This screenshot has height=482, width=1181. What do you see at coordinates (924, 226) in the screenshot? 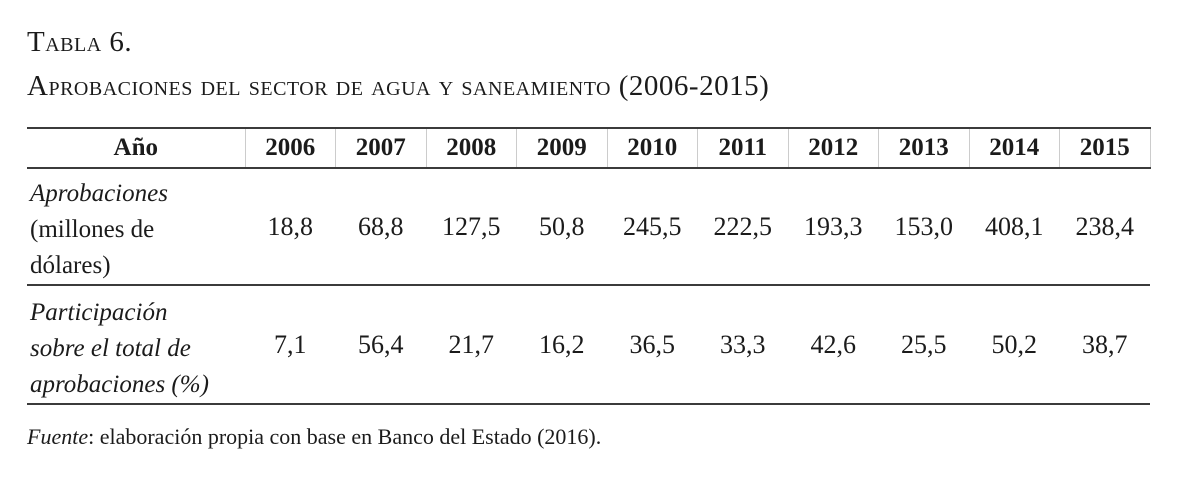
I see `value-cell: 153,0` at bounding box center [924, 226].